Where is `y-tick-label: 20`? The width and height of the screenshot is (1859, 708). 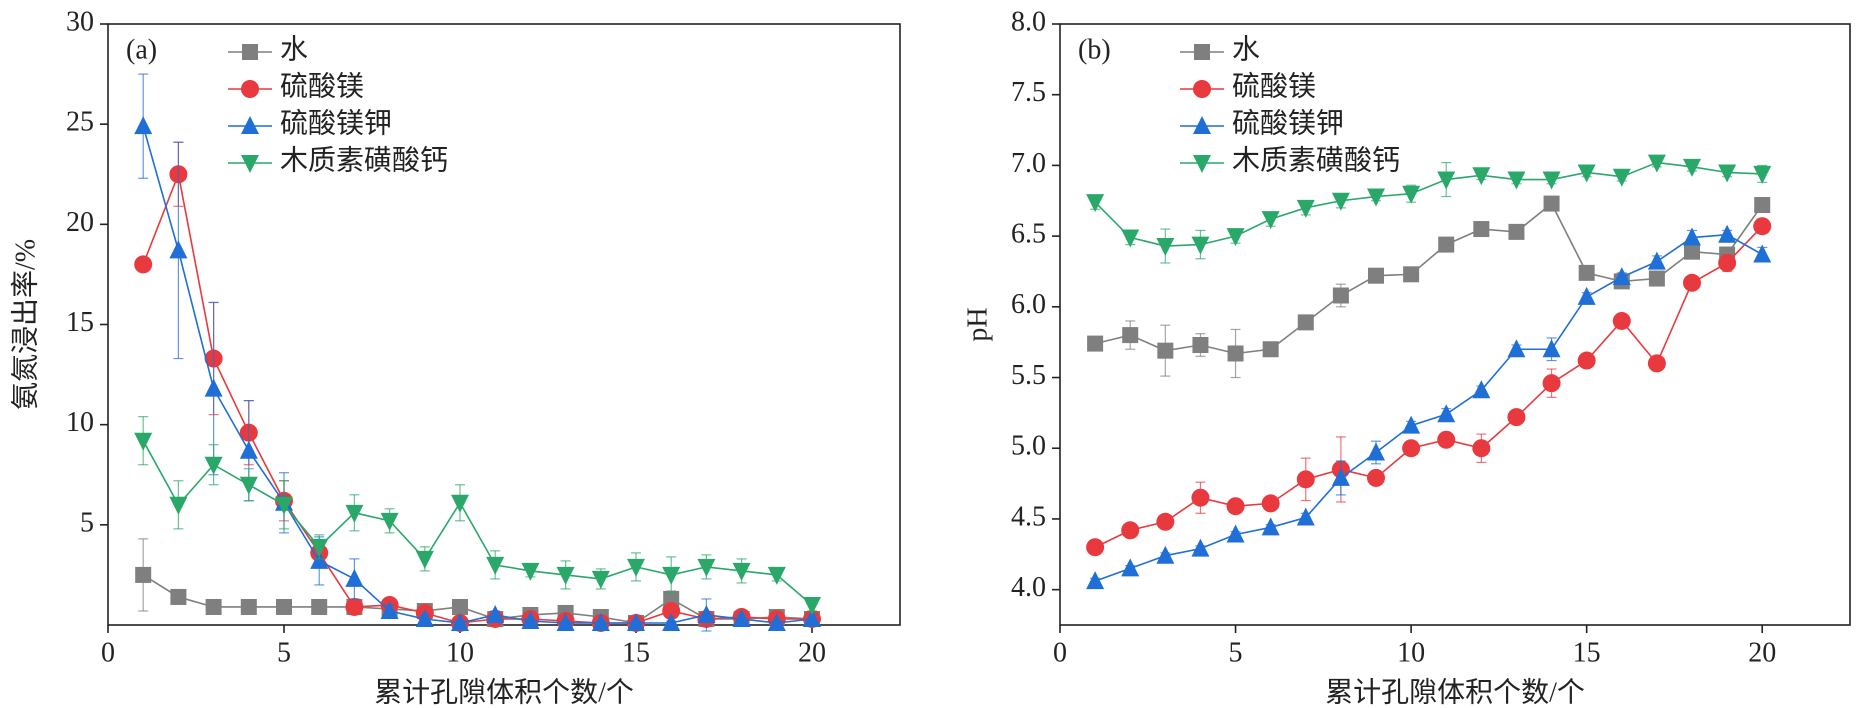 y-tick-label: 20 is located at coordinates (80, 222).